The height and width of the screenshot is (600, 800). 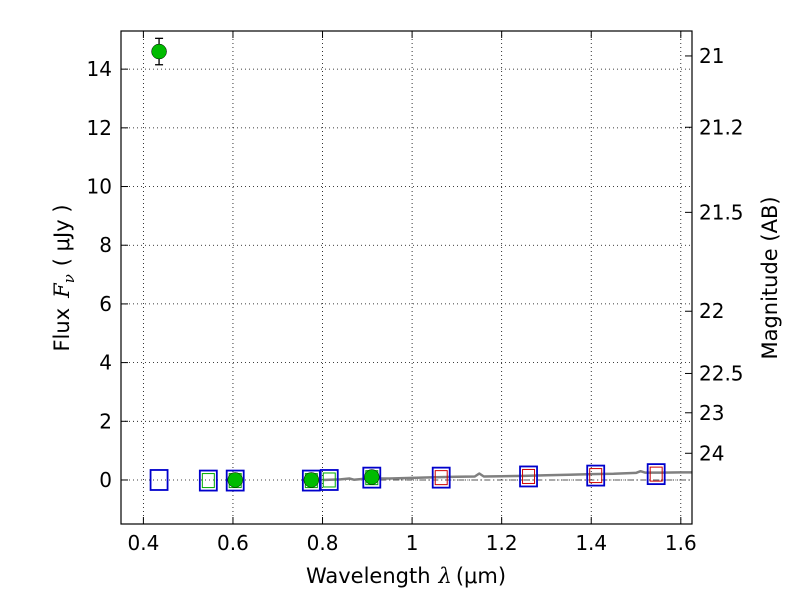 What do you see at coordinates (591, 543) in the screenshot?
I see `x-tick-label: 1.4` at bounding box center [591, 543].